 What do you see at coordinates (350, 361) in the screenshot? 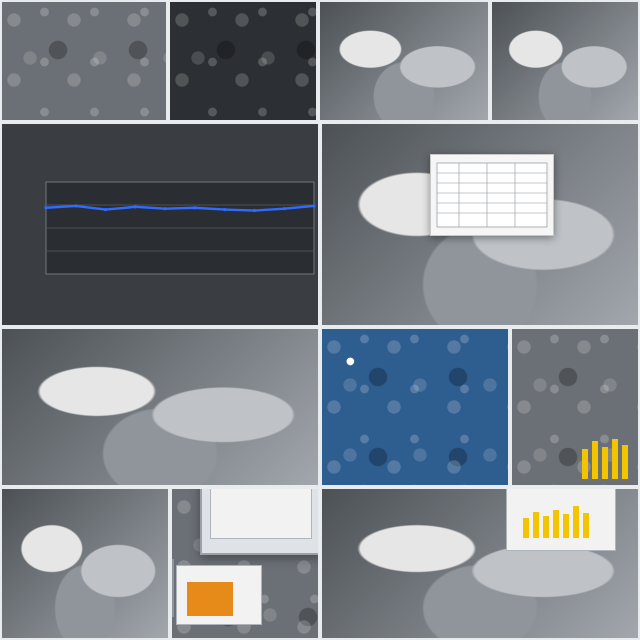
I see `eye-icon: ●` at bounding box center [350, 361].